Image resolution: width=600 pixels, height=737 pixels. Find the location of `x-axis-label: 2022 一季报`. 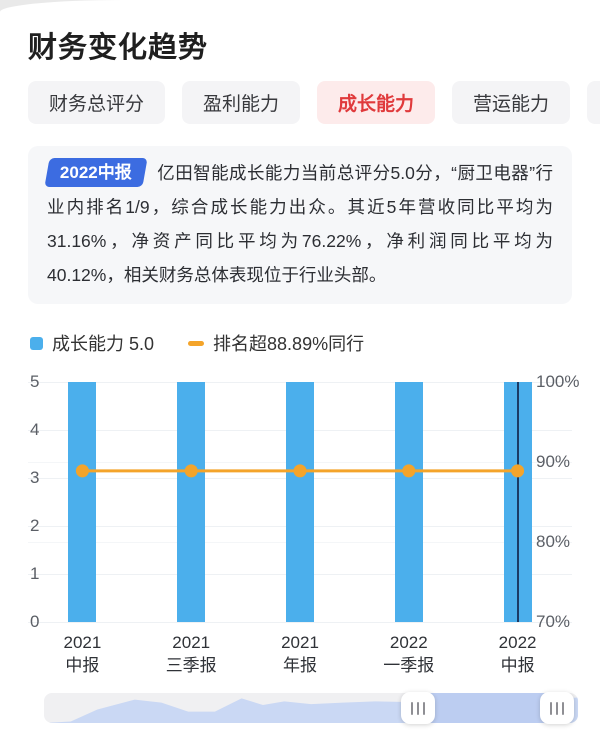

x-axis-label: 2022 一季报 is located at coordinates (408, 654).